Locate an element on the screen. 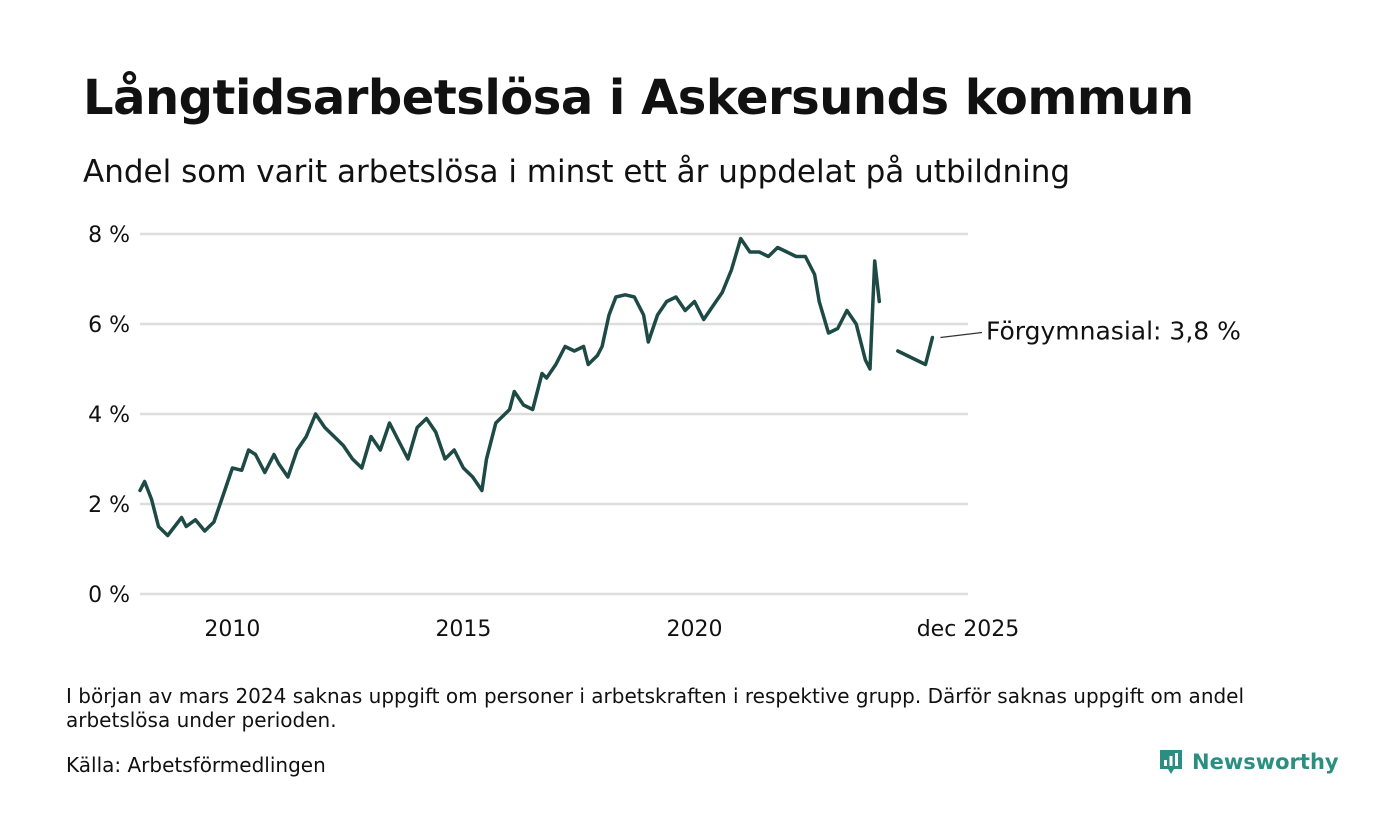  x-tick-label: 2010 is located at coordinates (232, 629).